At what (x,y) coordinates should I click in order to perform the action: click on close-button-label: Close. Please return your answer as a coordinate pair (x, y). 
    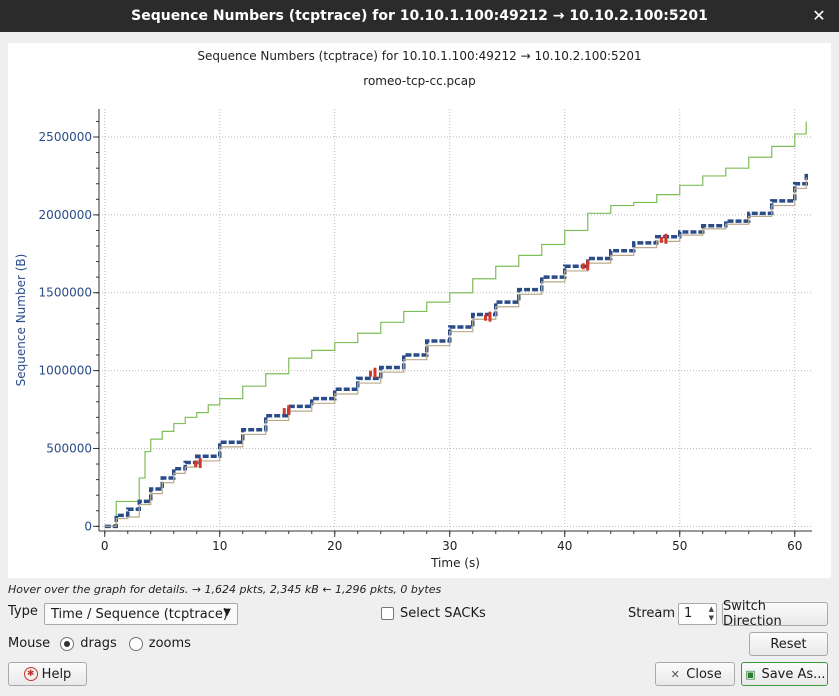
    Looking at the image, I should click on (704, 674).